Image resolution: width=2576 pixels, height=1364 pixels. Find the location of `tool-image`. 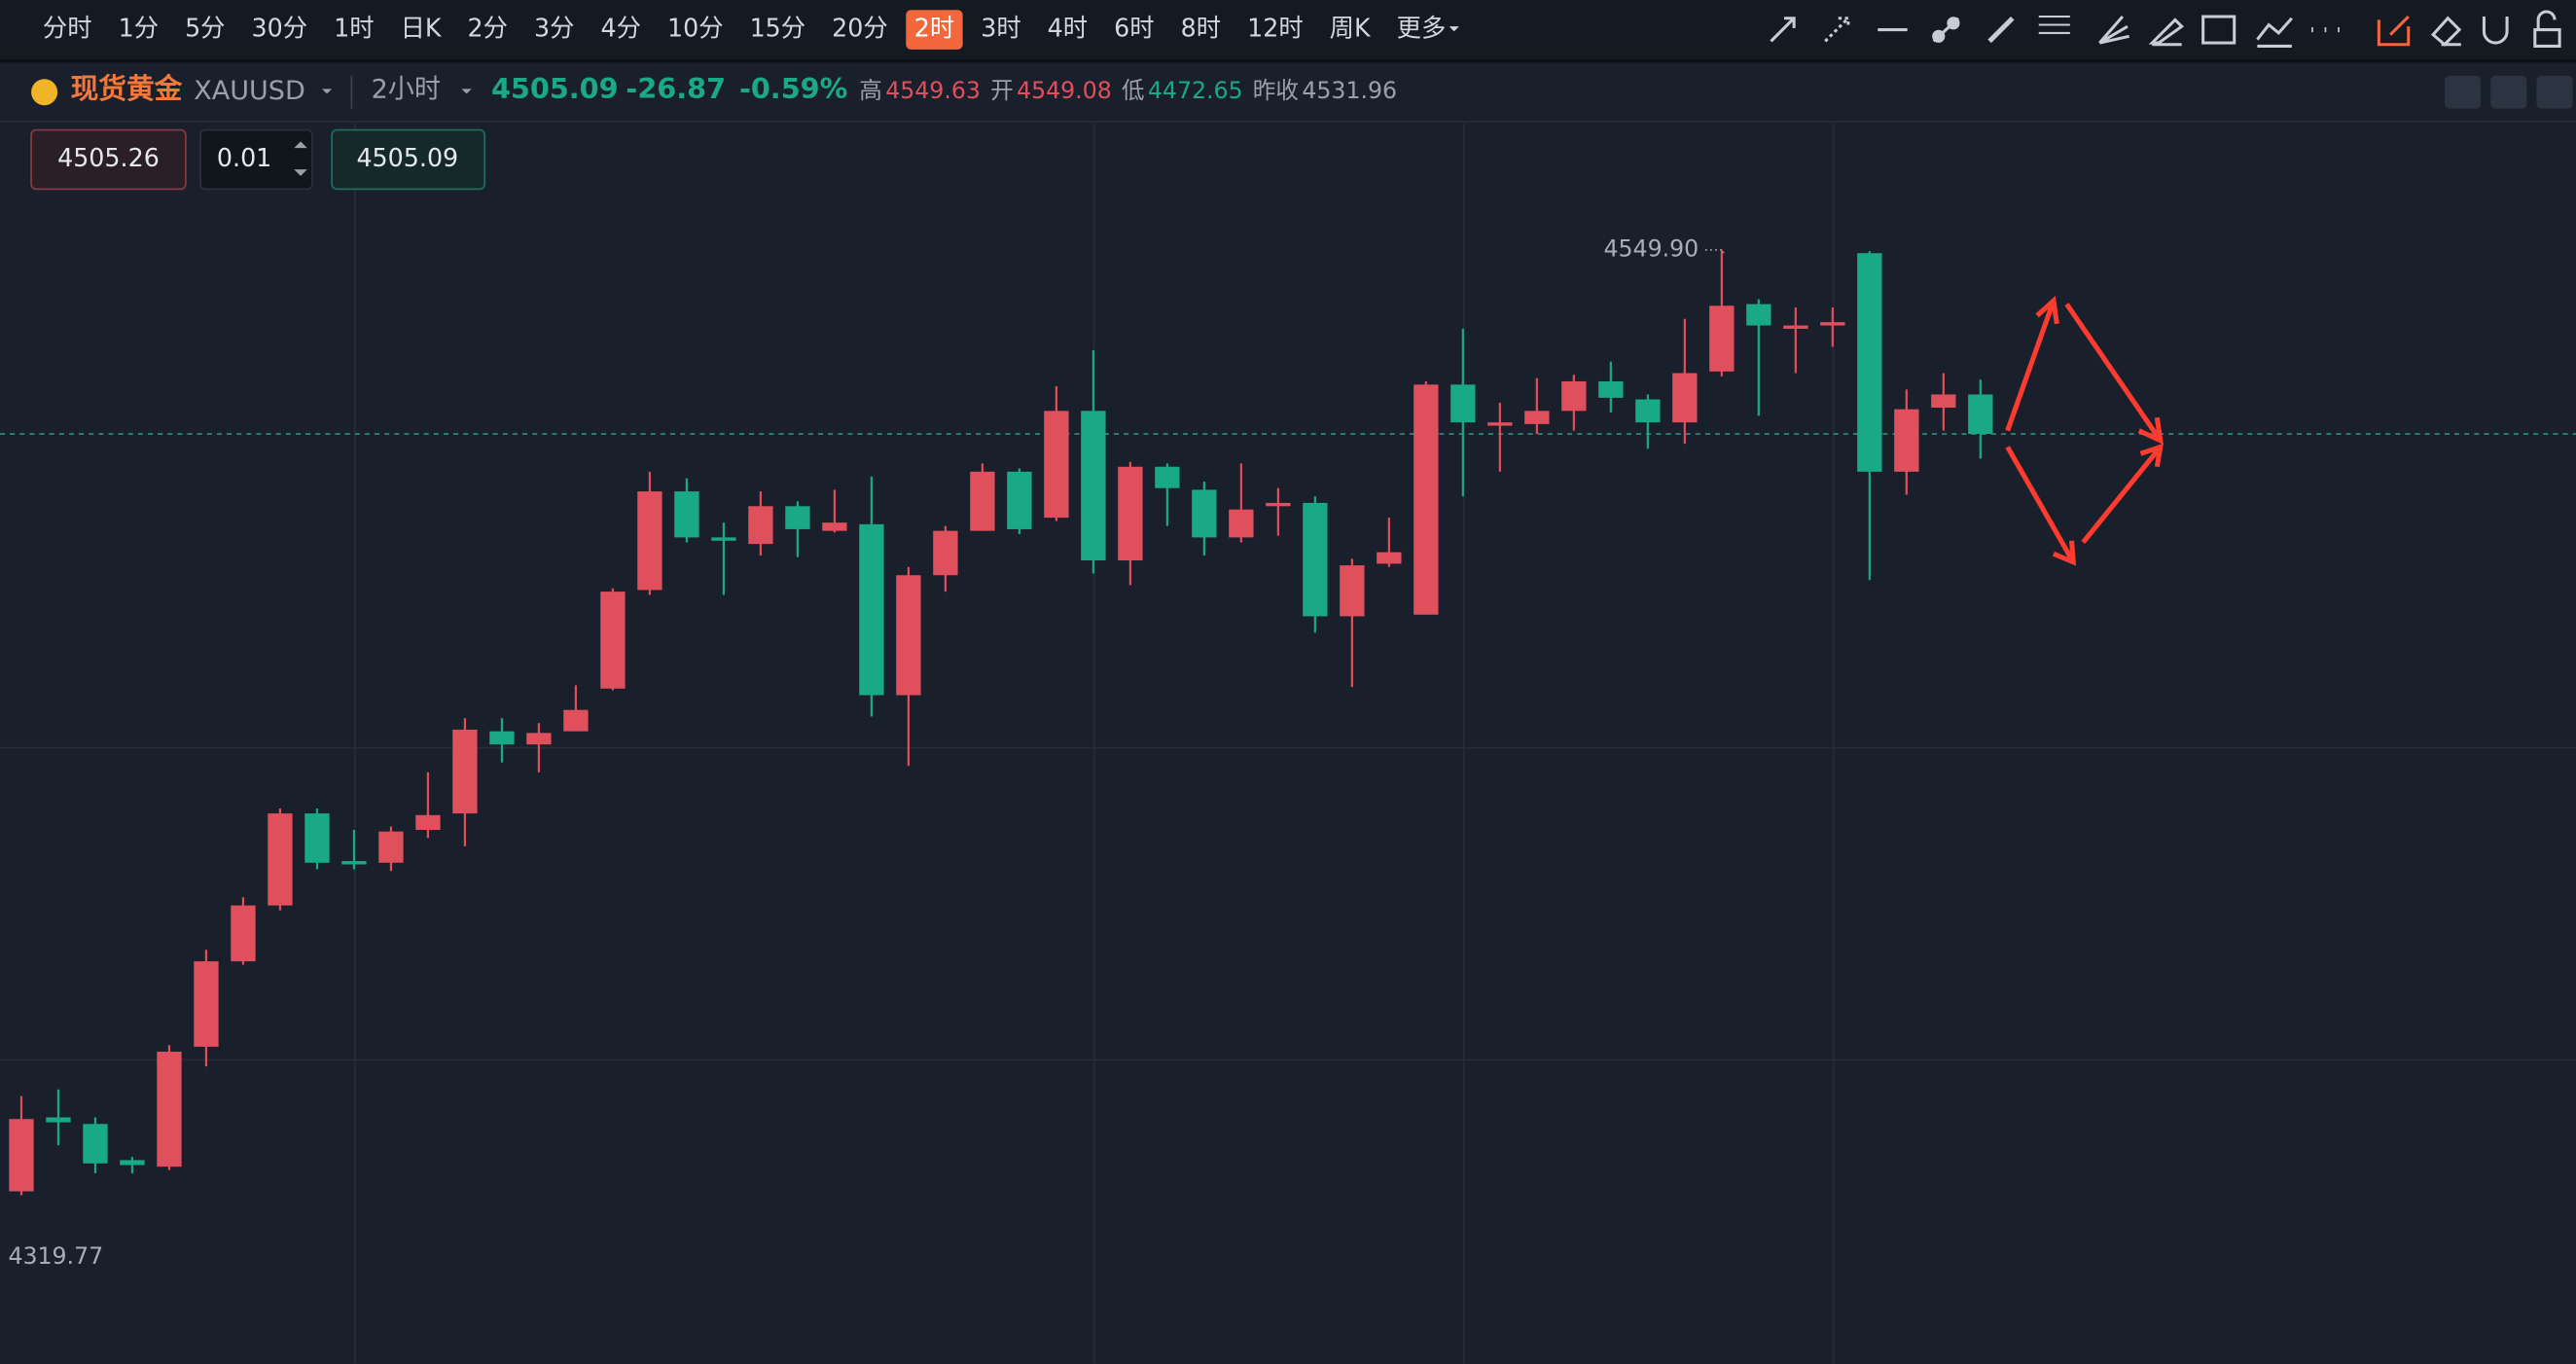

tool-image is located at coordinates (2218, 30).